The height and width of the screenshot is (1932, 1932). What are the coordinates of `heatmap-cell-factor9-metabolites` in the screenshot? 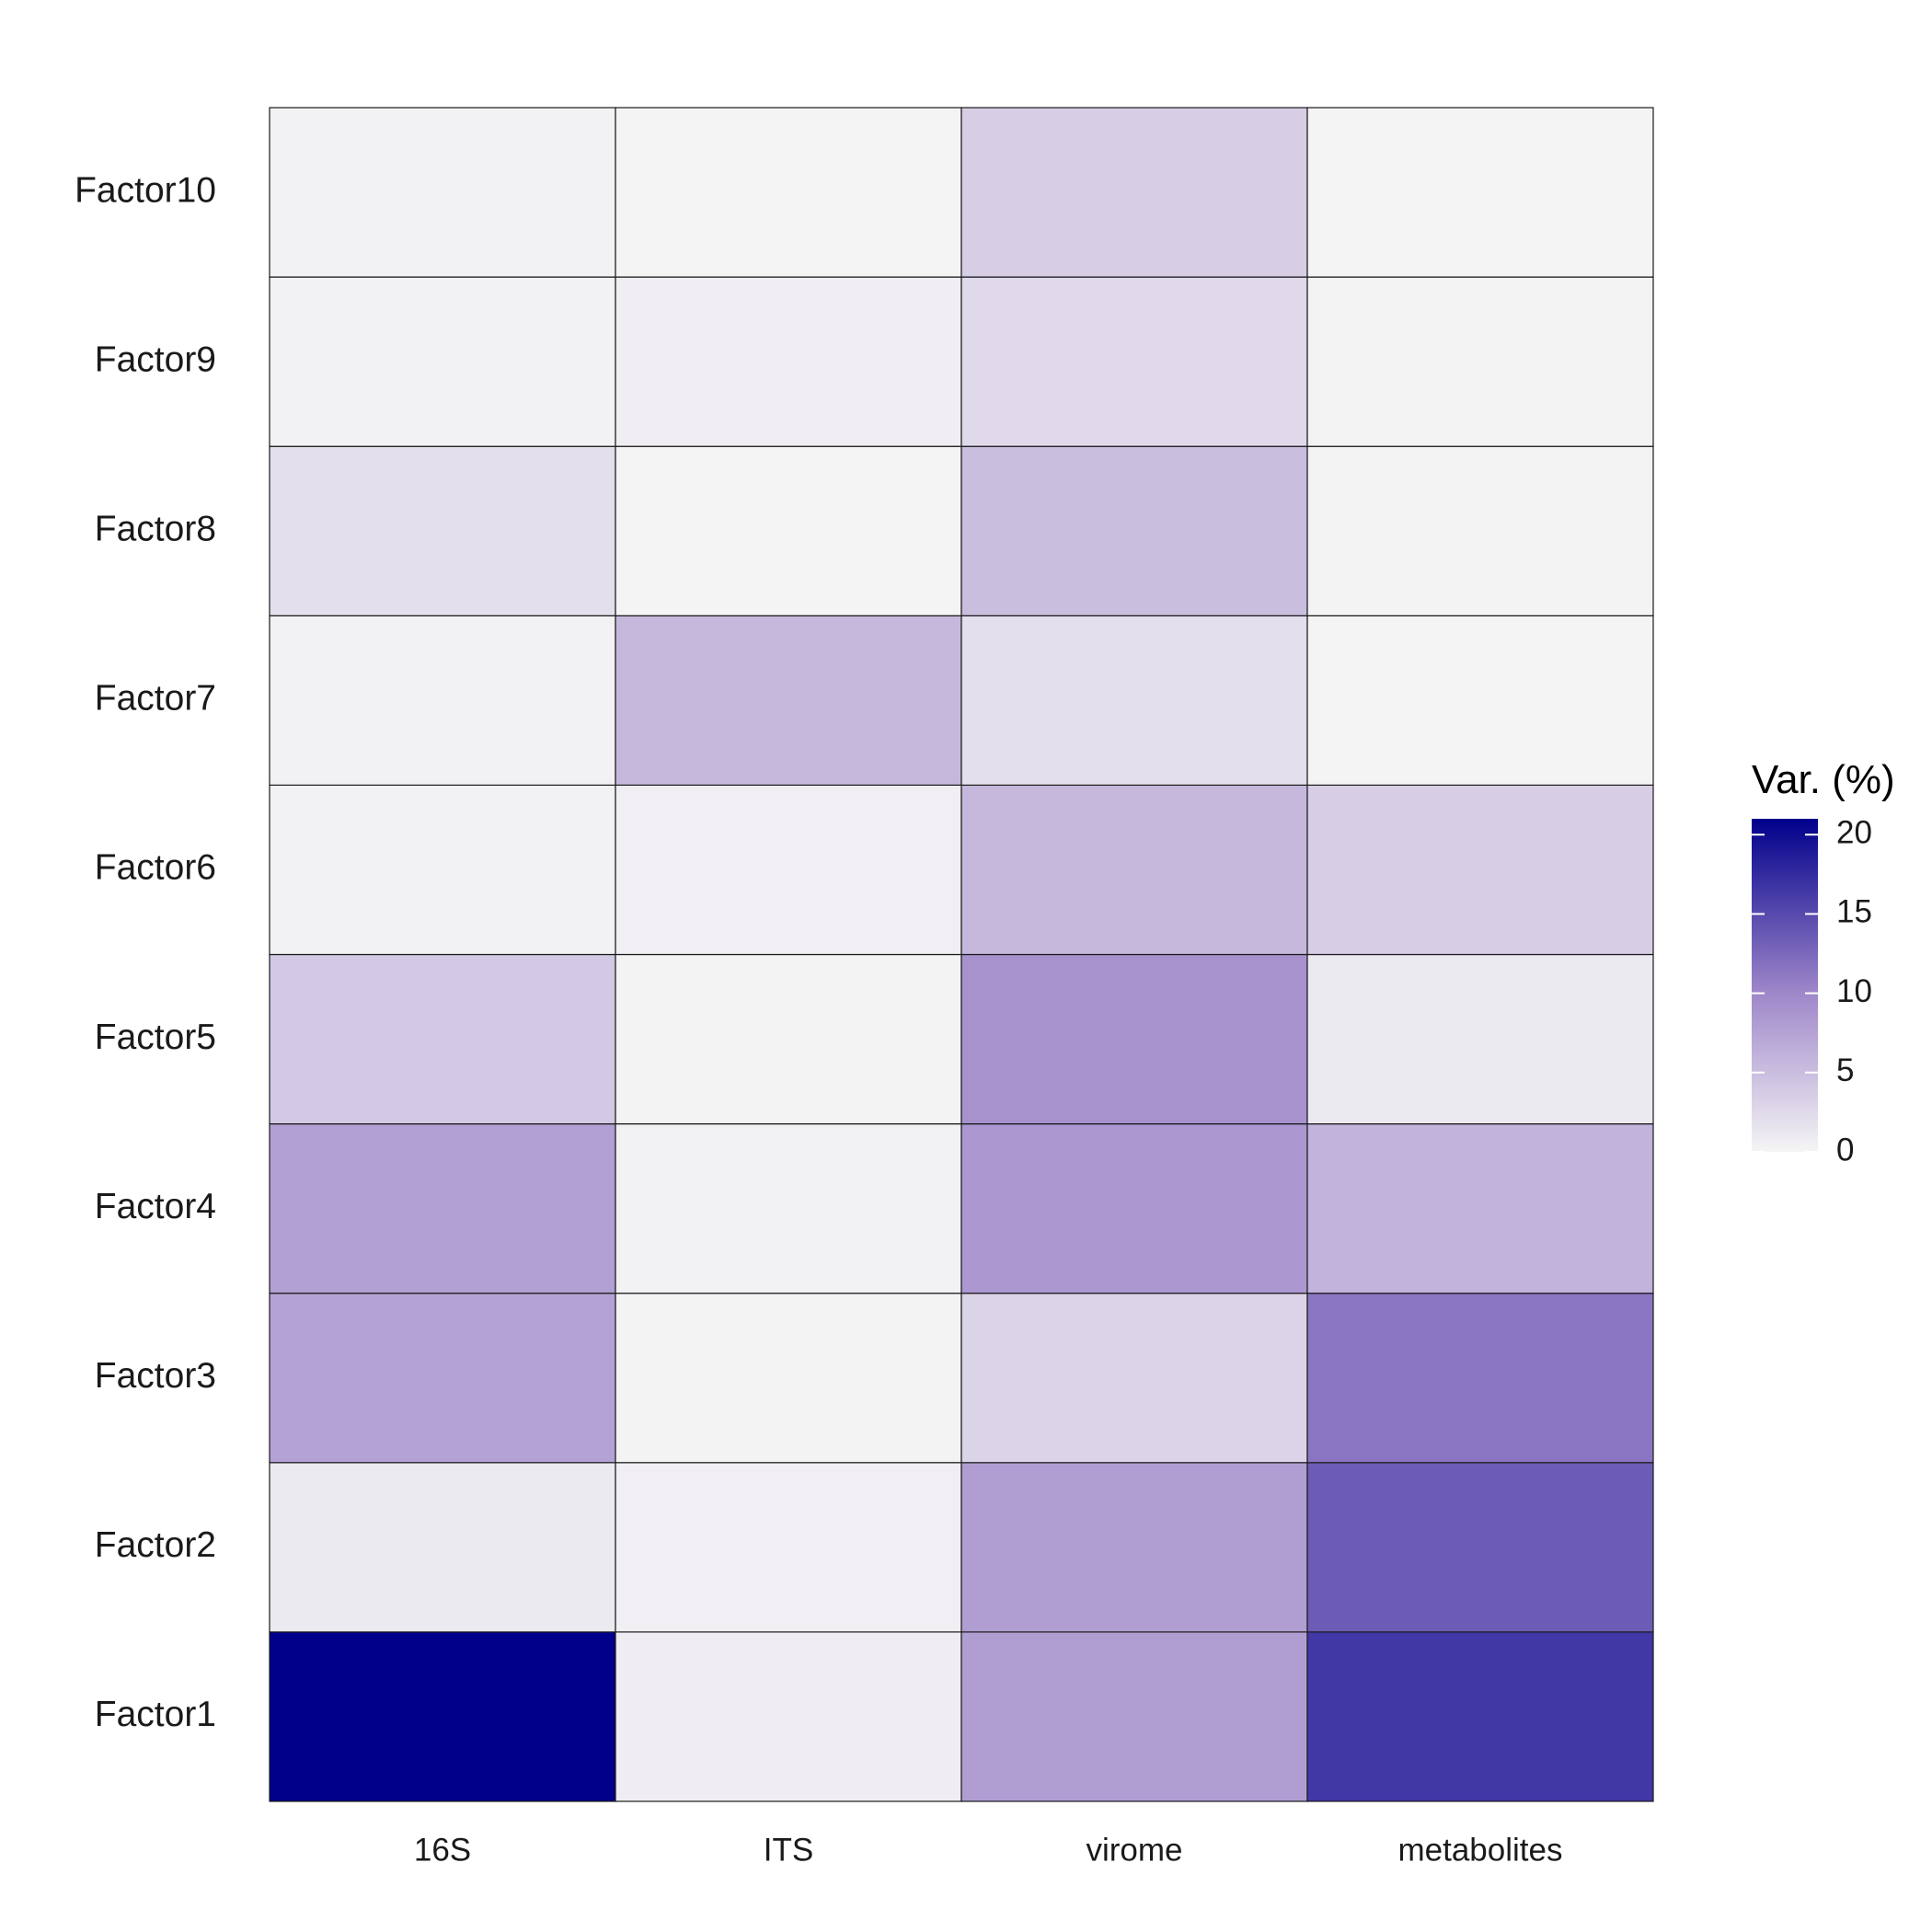 It's located at (1480, 361).